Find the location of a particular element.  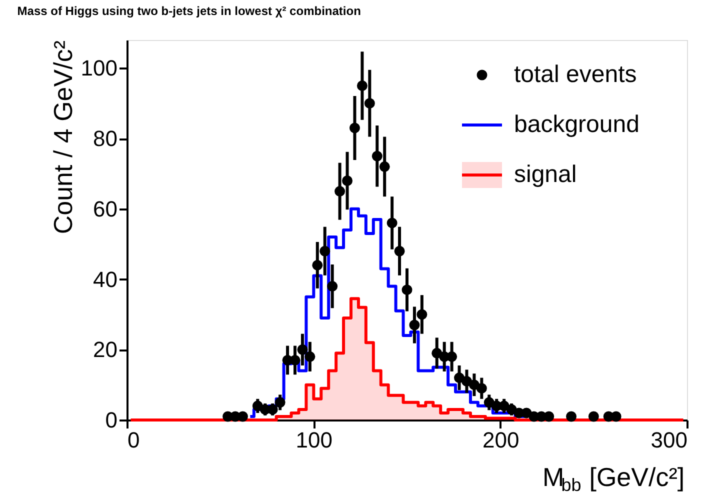

y-axis-title: Count / 4 GeV/c² is located at coordinates (63, 137).